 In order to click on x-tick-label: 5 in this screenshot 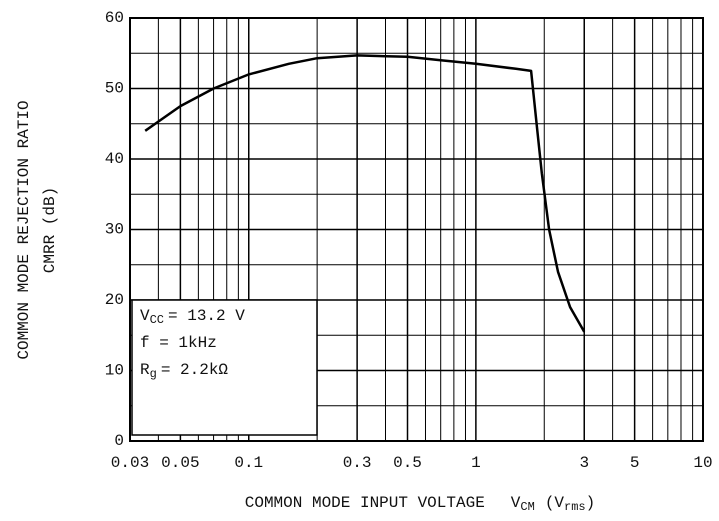, I will do `click(635, 463)`.